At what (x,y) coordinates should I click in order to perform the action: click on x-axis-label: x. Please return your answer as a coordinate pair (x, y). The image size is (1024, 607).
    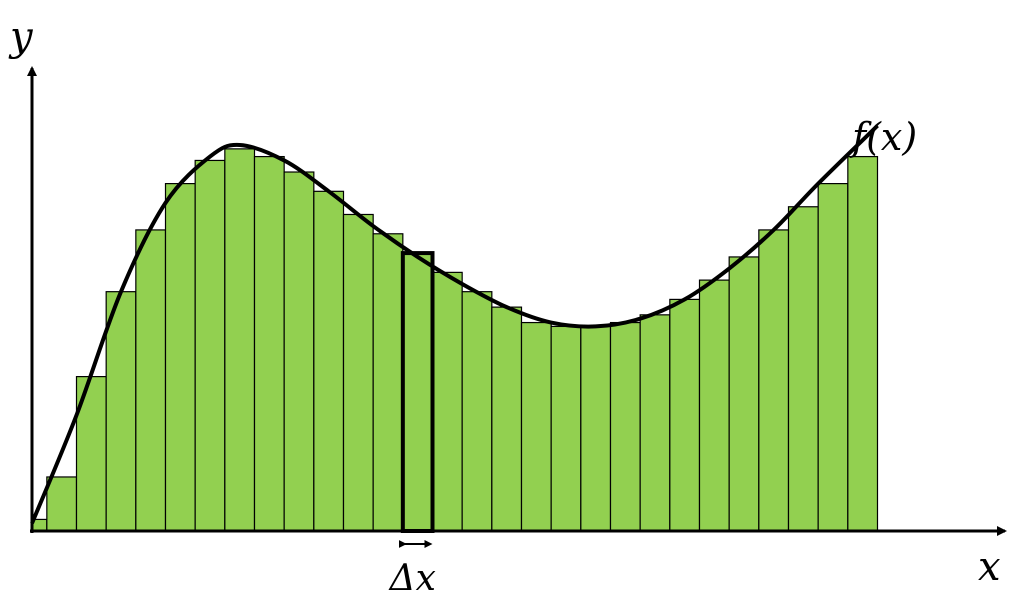
    Looking at the image, I should click on (989, 567).